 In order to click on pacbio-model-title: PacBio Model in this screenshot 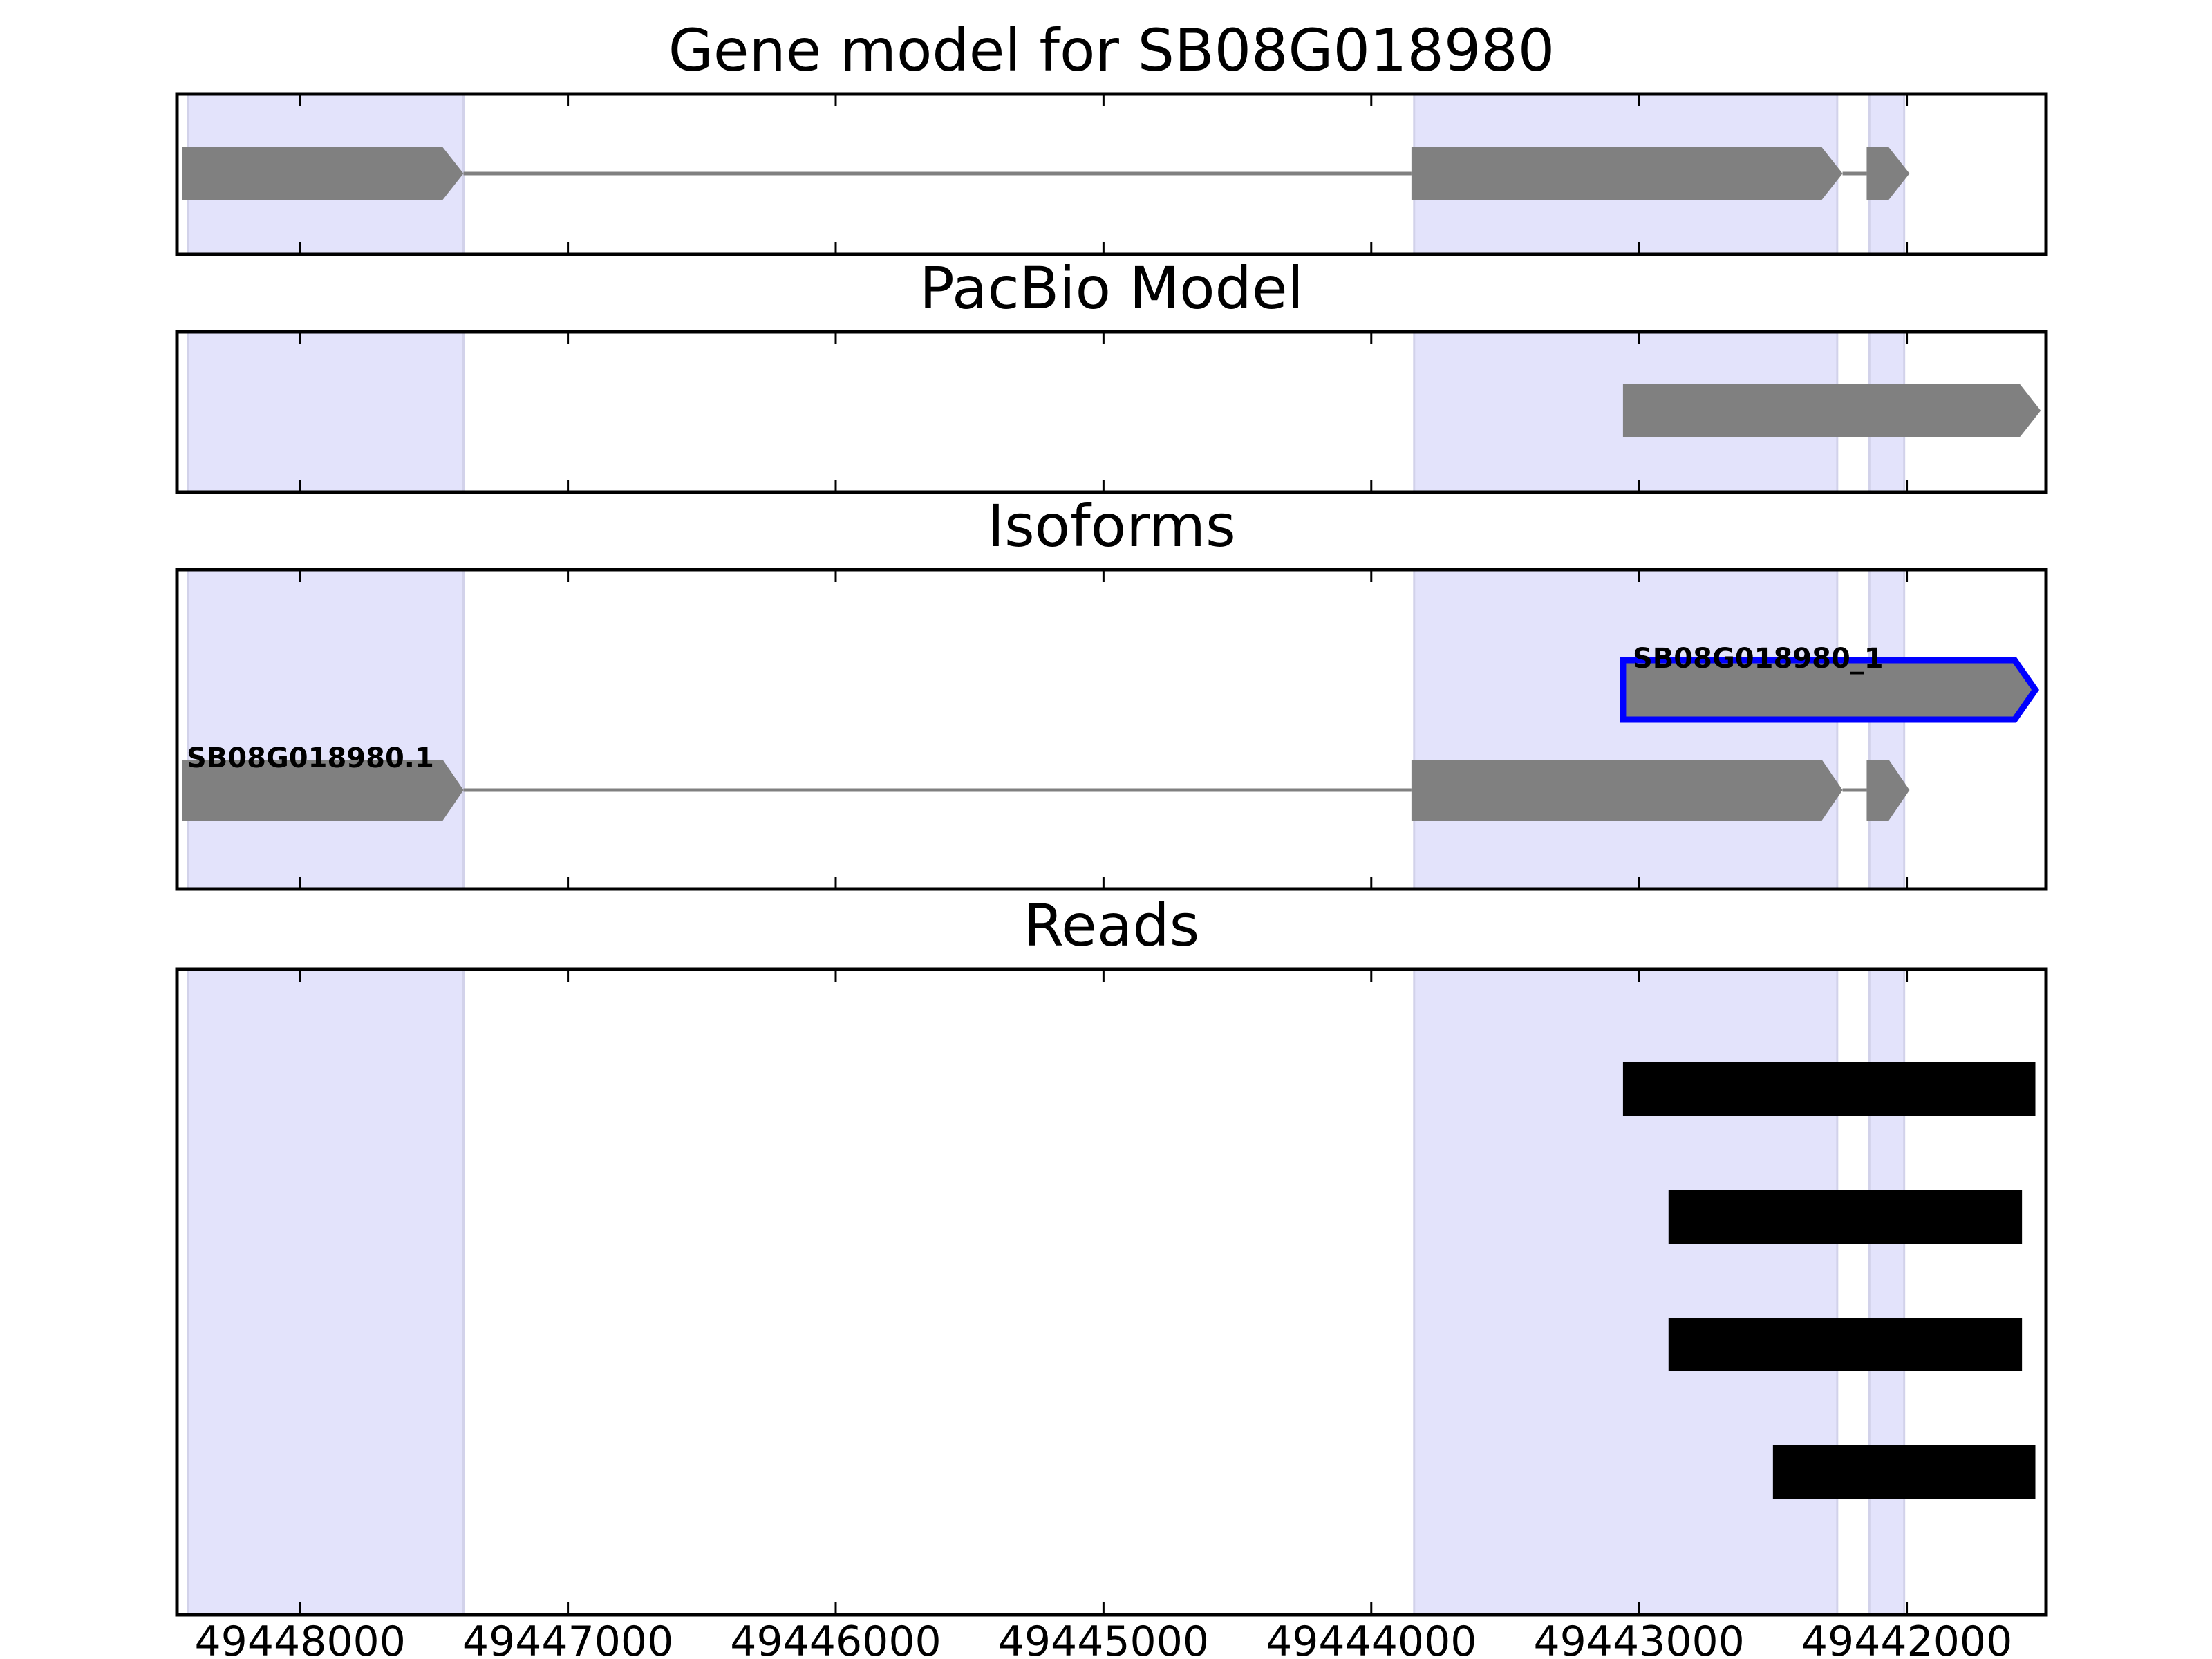, I will do `click(1111, 288)`.